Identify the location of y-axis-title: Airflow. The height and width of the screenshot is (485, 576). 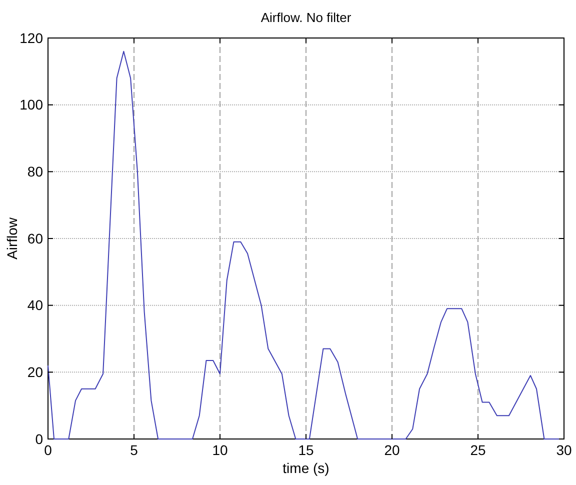
(12, 238).